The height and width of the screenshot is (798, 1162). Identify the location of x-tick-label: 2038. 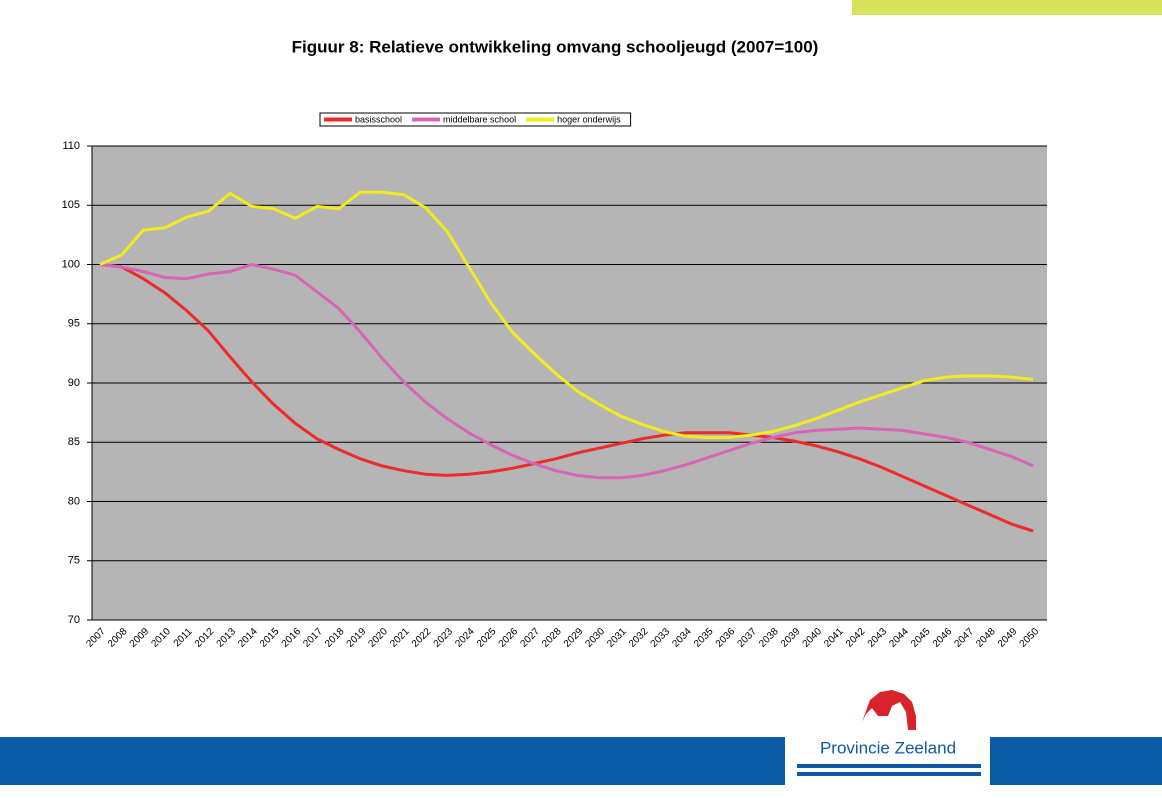
(769, 638).